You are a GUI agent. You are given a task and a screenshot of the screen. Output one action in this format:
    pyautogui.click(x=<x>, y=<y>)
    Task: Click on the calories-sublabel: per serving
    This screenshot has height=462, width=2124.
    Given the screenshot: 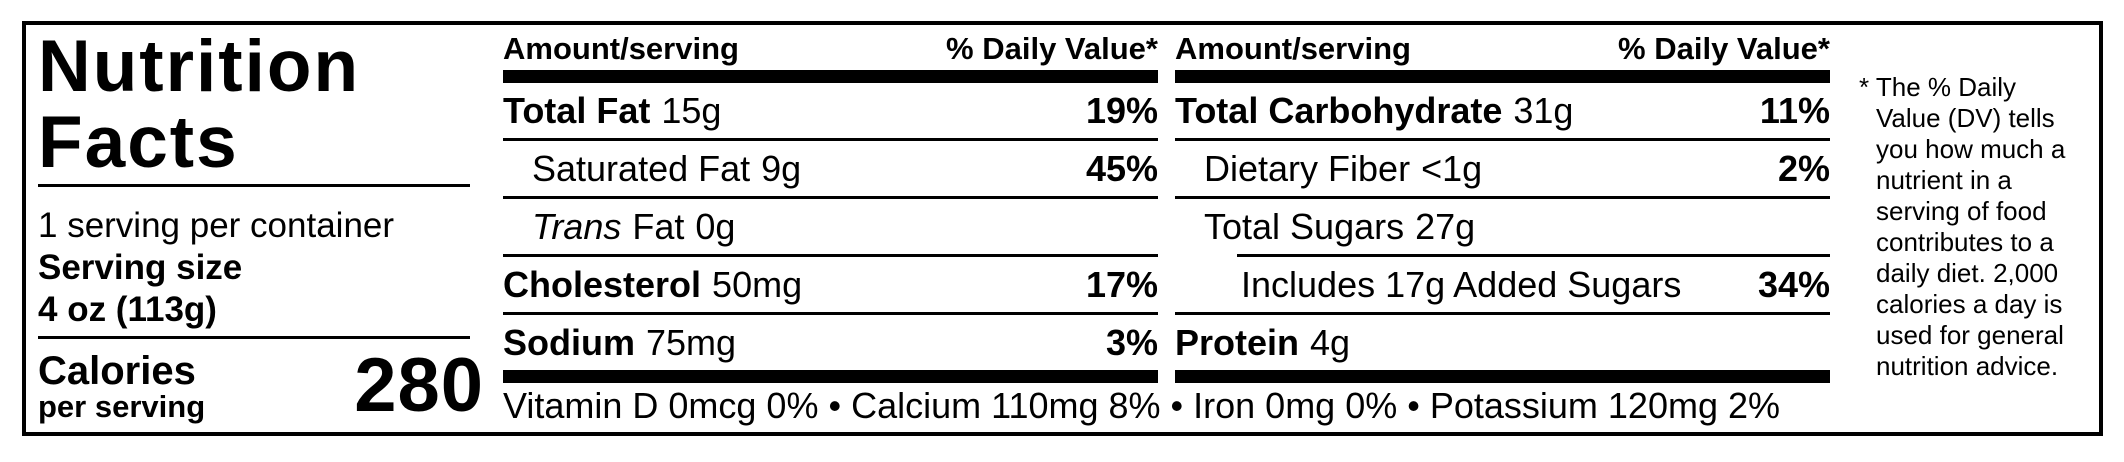 What is the action you would take?
    pyautogui.click(x=122, y=406)
    